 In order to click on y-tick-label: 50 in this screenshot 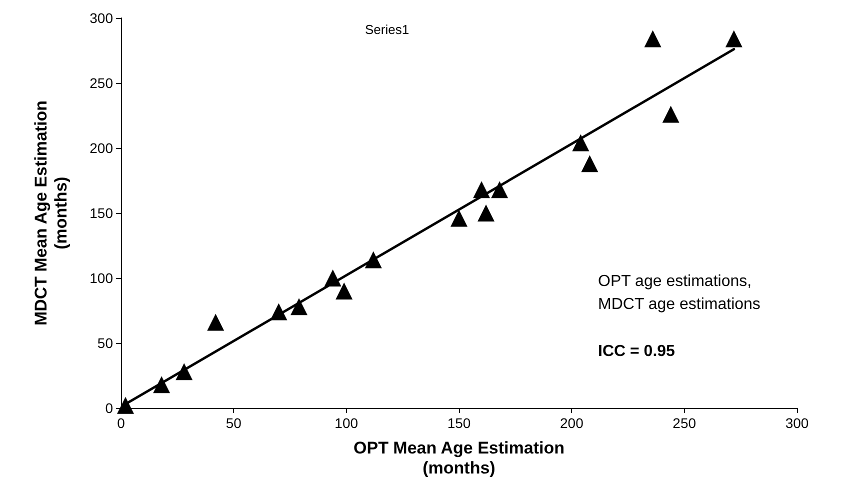, I will do `click(105, 343)`.